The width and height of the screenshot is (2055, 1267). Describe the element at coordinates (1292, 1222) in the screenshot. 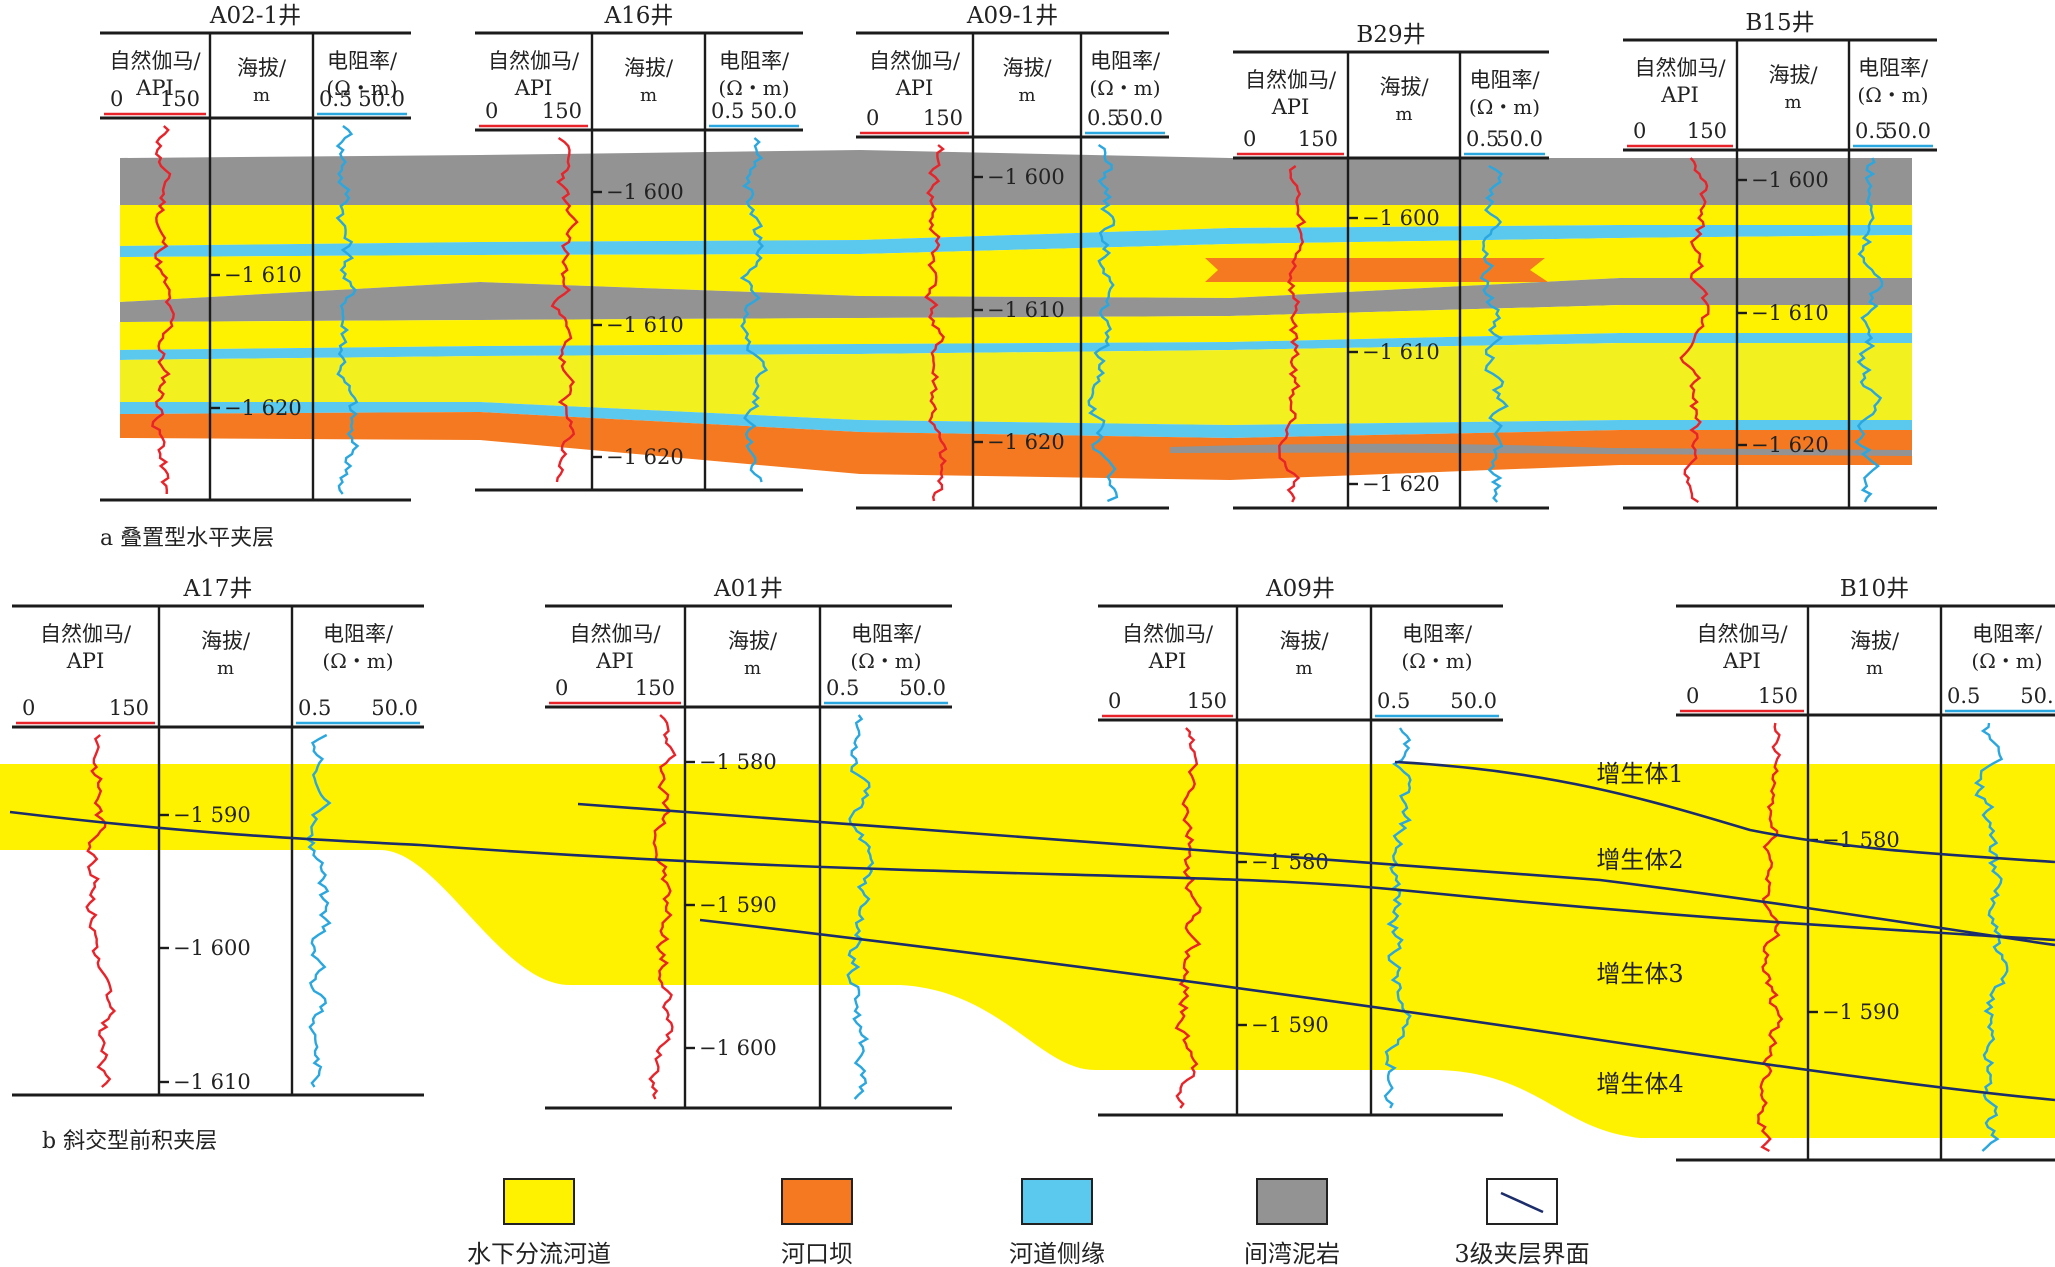

I see `legend-item-shale: 间湾泥岩` at that location.